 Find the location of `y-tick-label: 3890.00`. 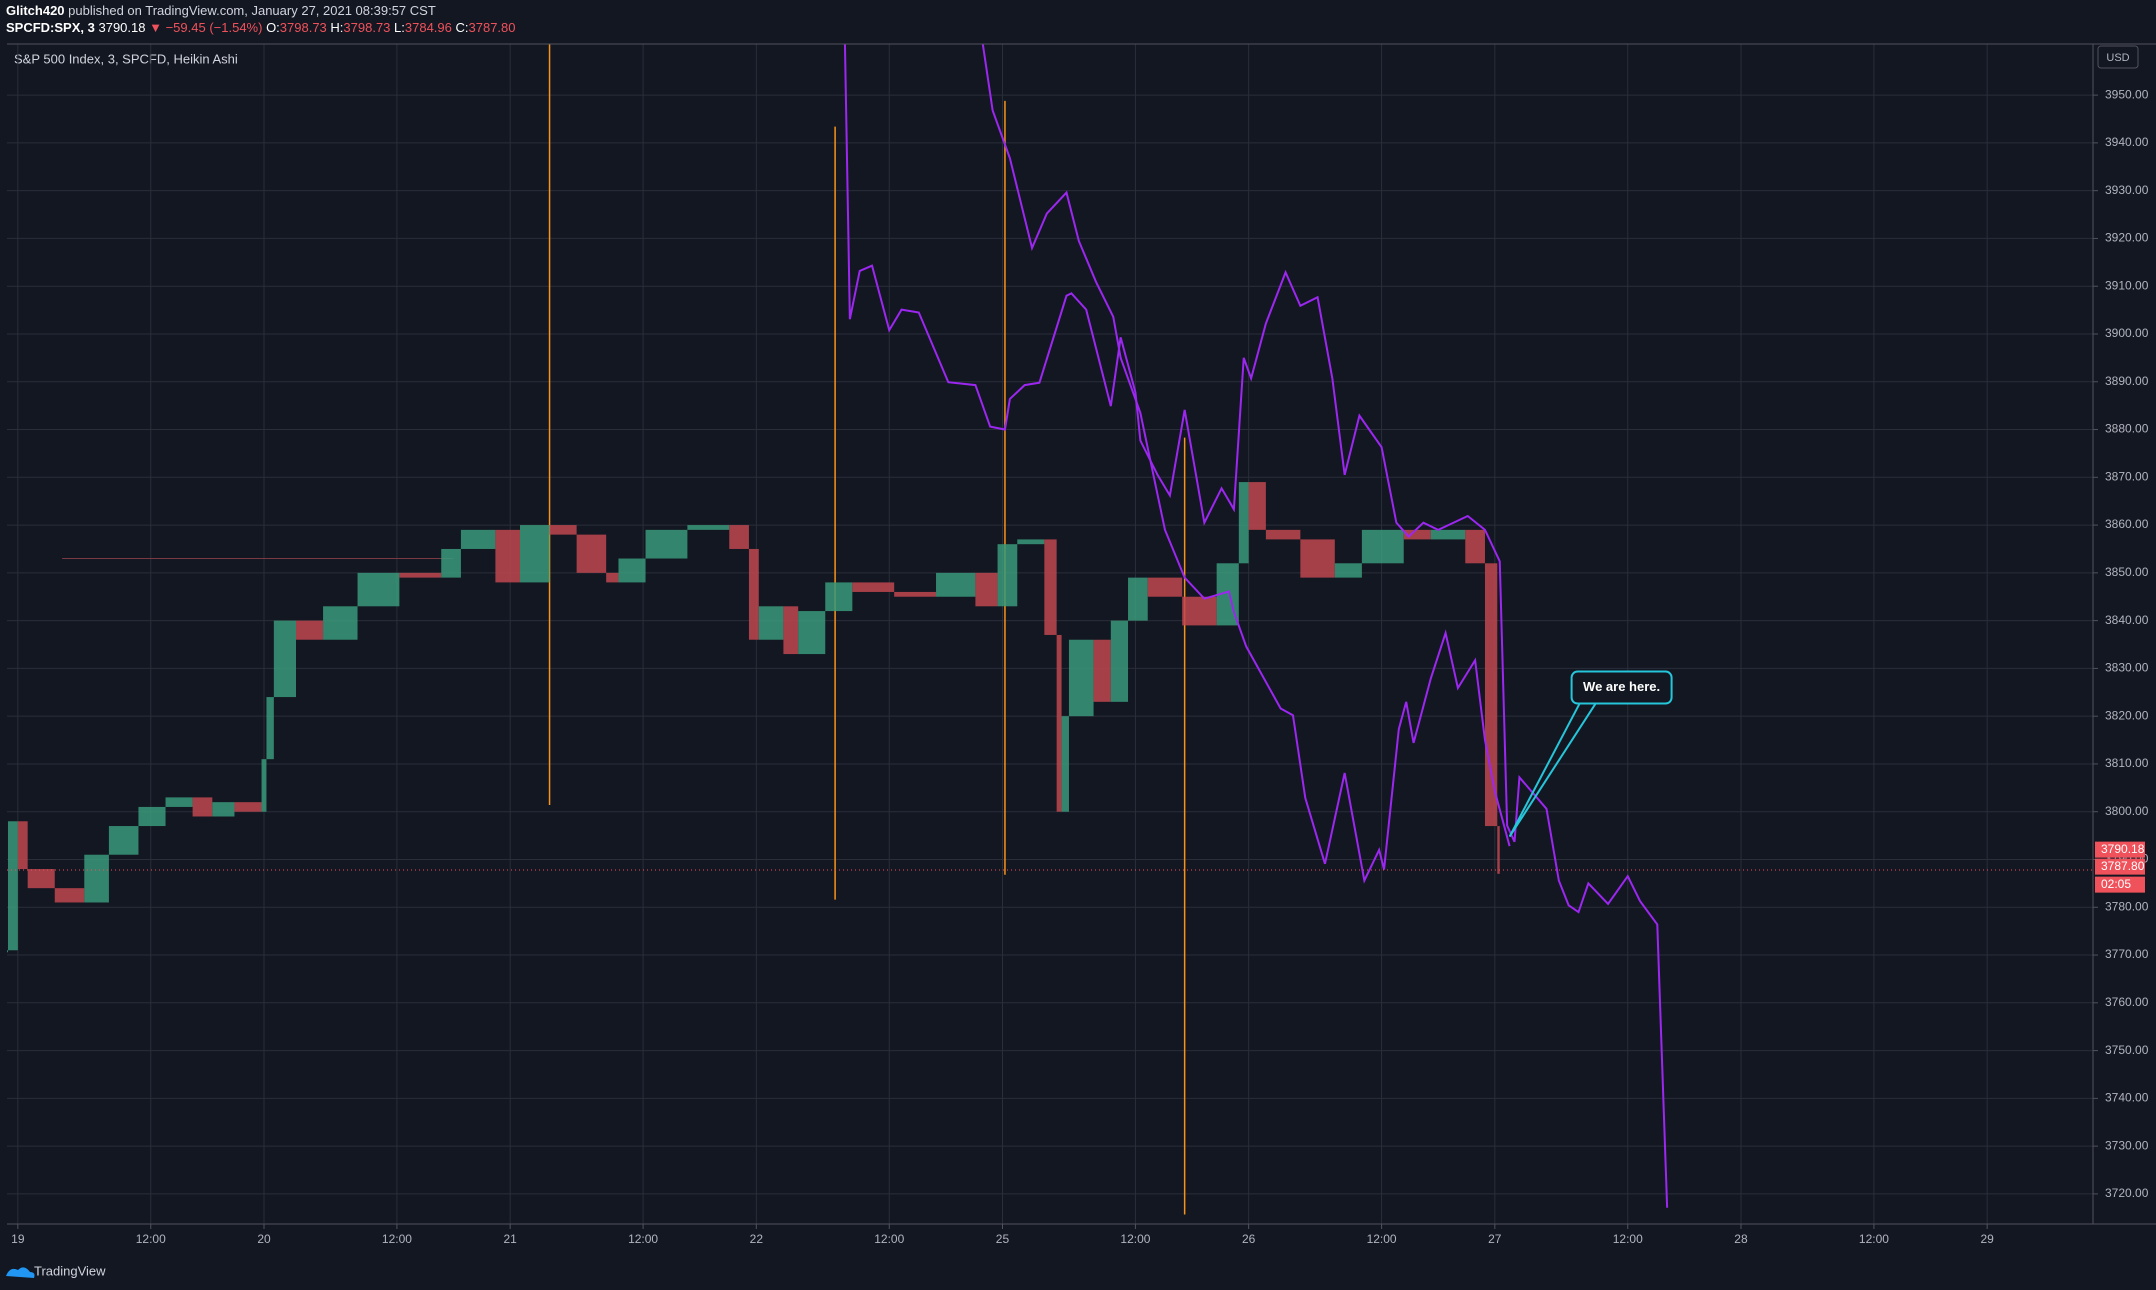

y-tick-label: 3890.00 is located at coordinates (2127, 381).